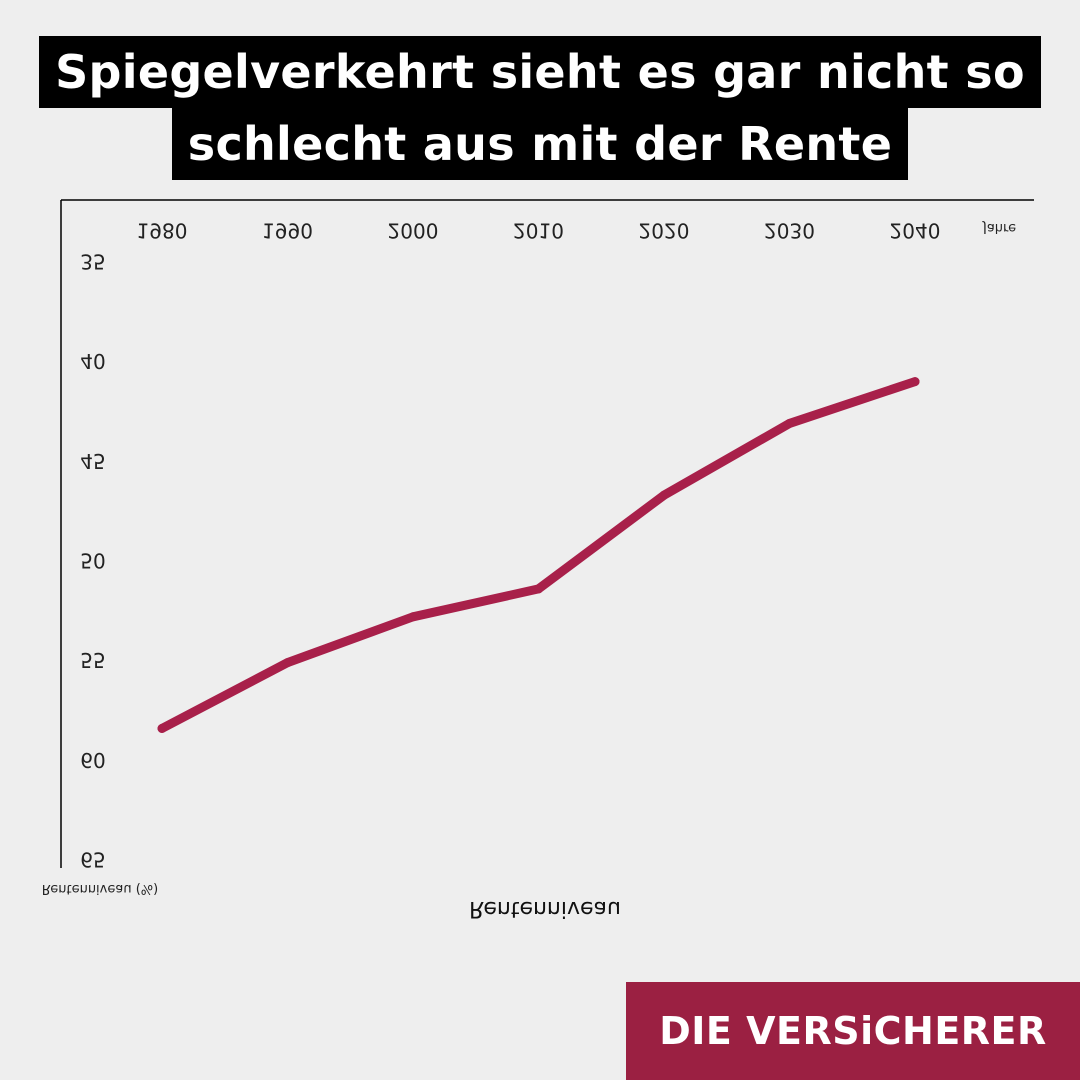 The width and height of the screenshot is (1080, 1080). Describe the element at coordinates (92, 461) in the screenshot. I see `y-tick-label: 45` at that location.